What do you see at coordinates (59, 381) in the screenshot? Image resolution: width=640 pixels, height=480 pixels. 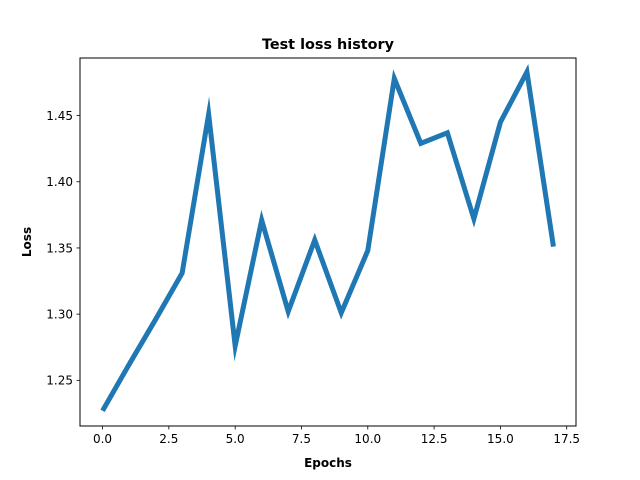 I see `y-tick-label: 1.25` at bounding box center [59, 381].